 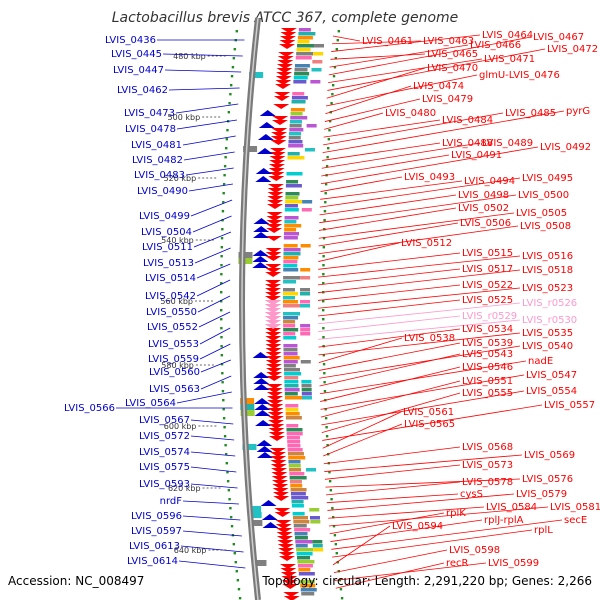 What do you see at coordinates (487, 367) in the screenshot?
I see `right-gene-label: LVIS_0546` at bounding box center [487, 367].